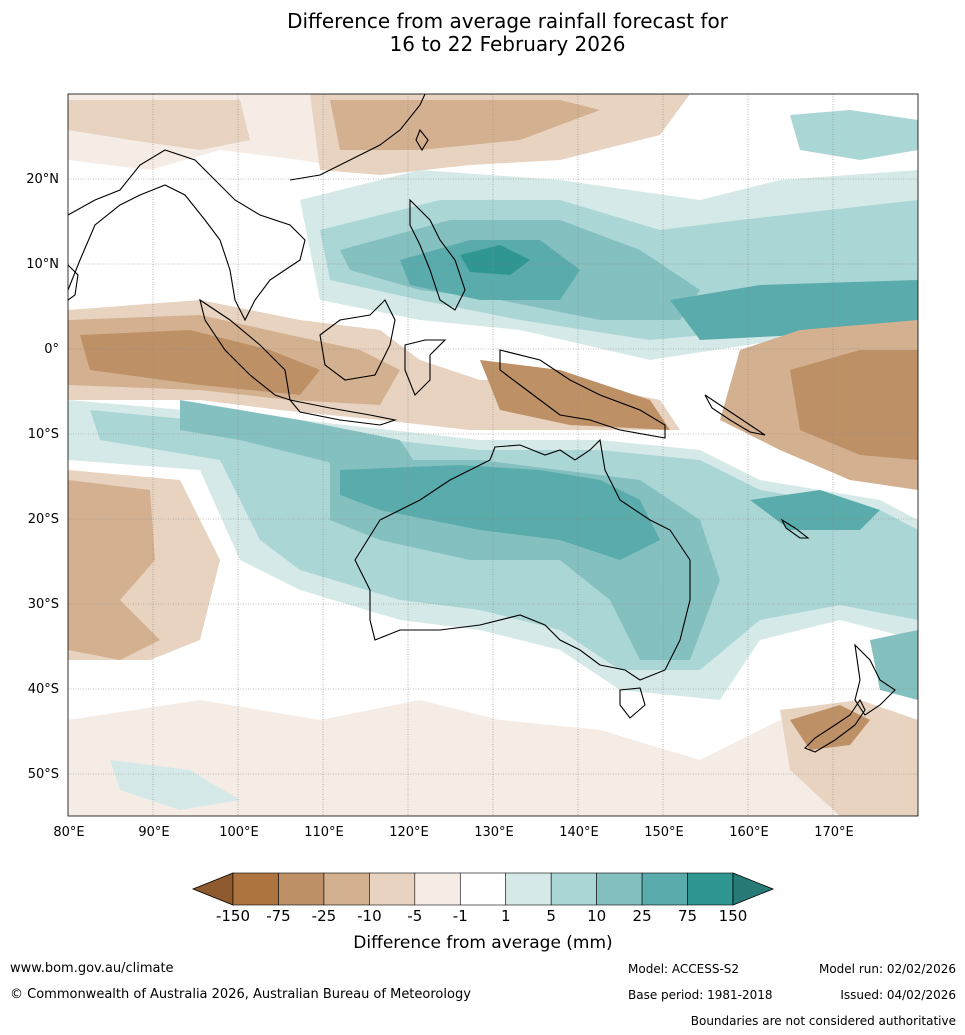 Image resolution: width=965 pixels, height=1035 pixels. Describe the element at coordinates (278, 916) in the screenshot. I see `colorbar-tick-label: -75` at that location.